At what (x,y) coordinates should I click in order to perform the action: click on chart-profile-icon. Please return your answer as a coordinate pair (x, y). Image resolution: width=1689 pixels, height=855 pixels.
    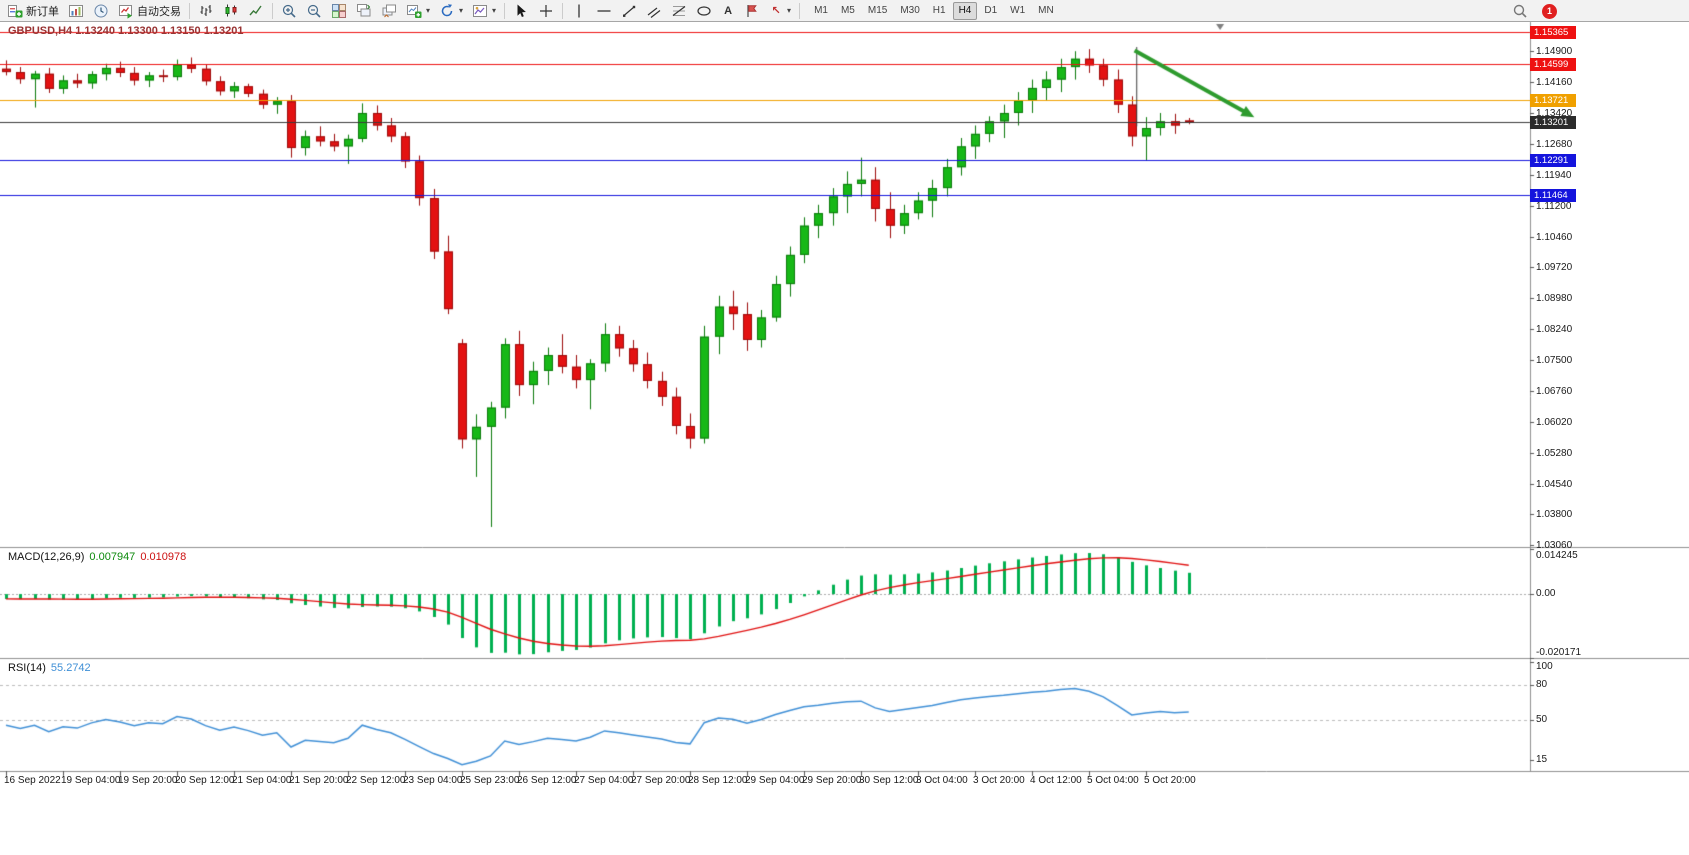
    Looking at the image, I should click on (76, 10).